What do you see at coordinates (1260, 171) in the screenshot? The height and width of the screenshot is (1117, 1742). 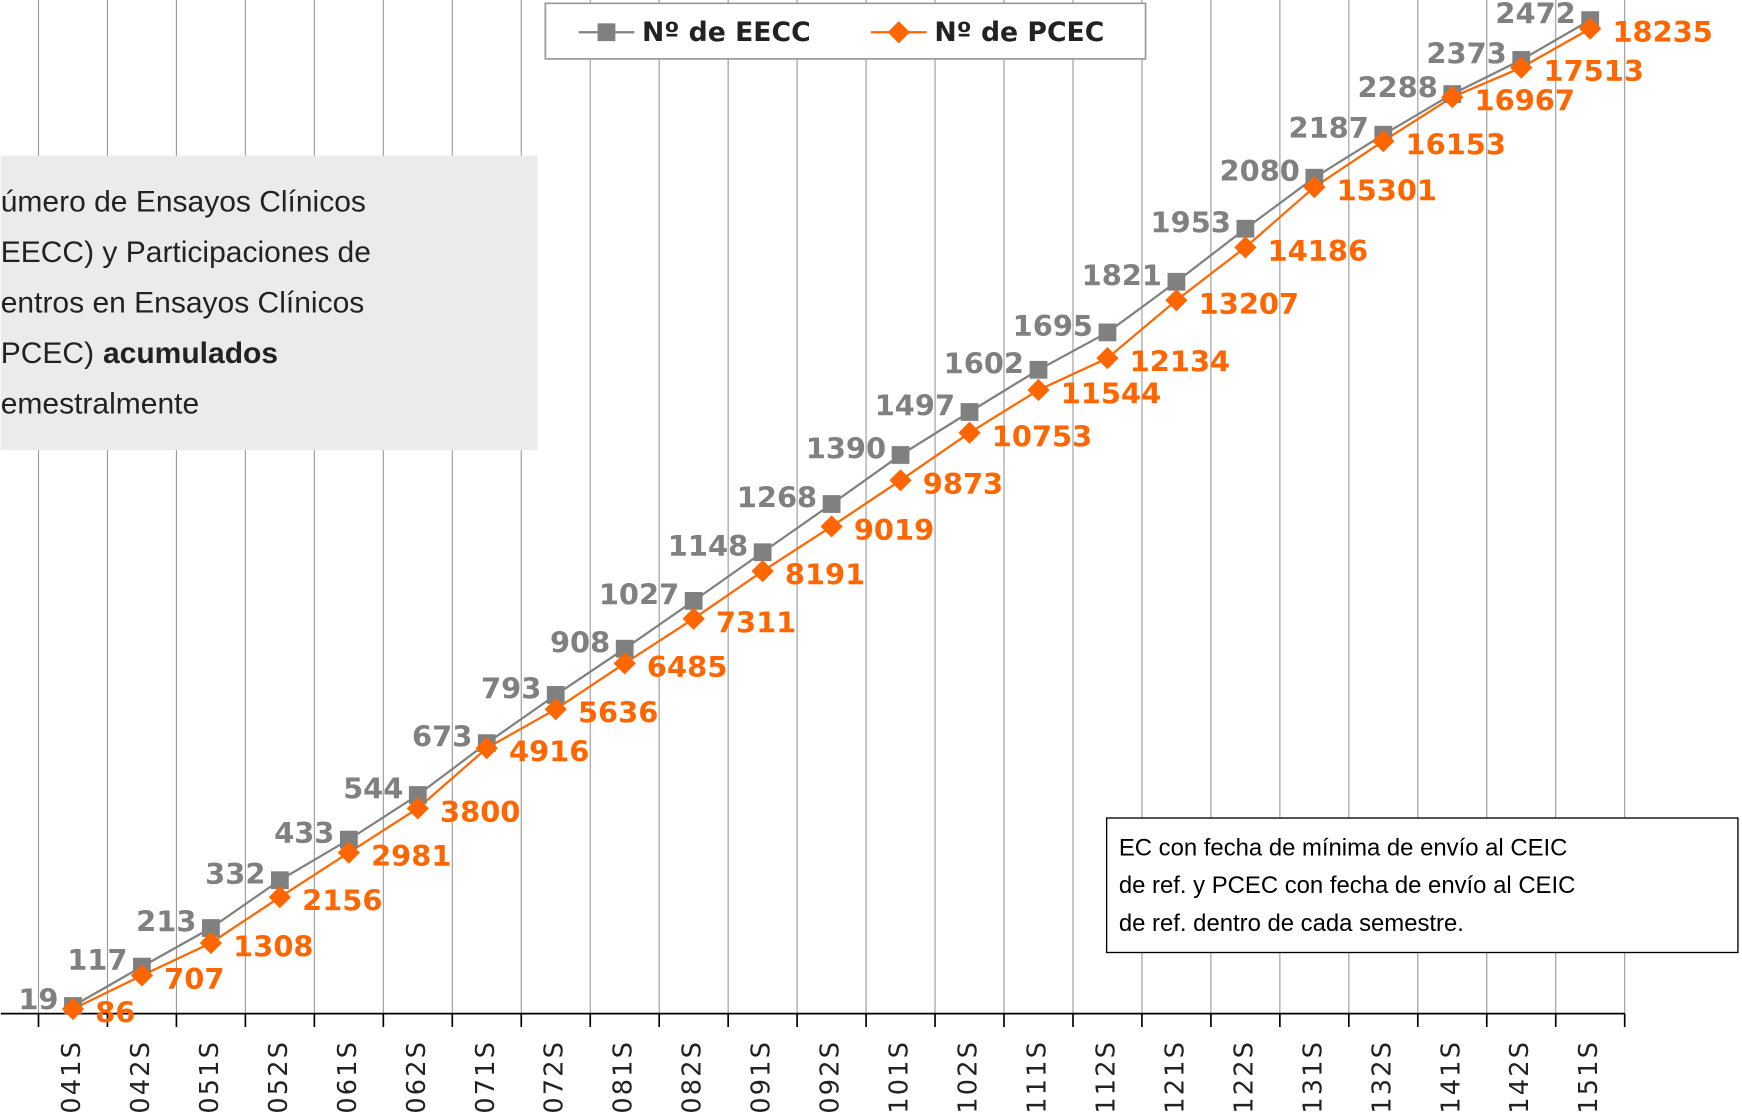 I see `data-label: 2080` at bounding box center [1260, 171].